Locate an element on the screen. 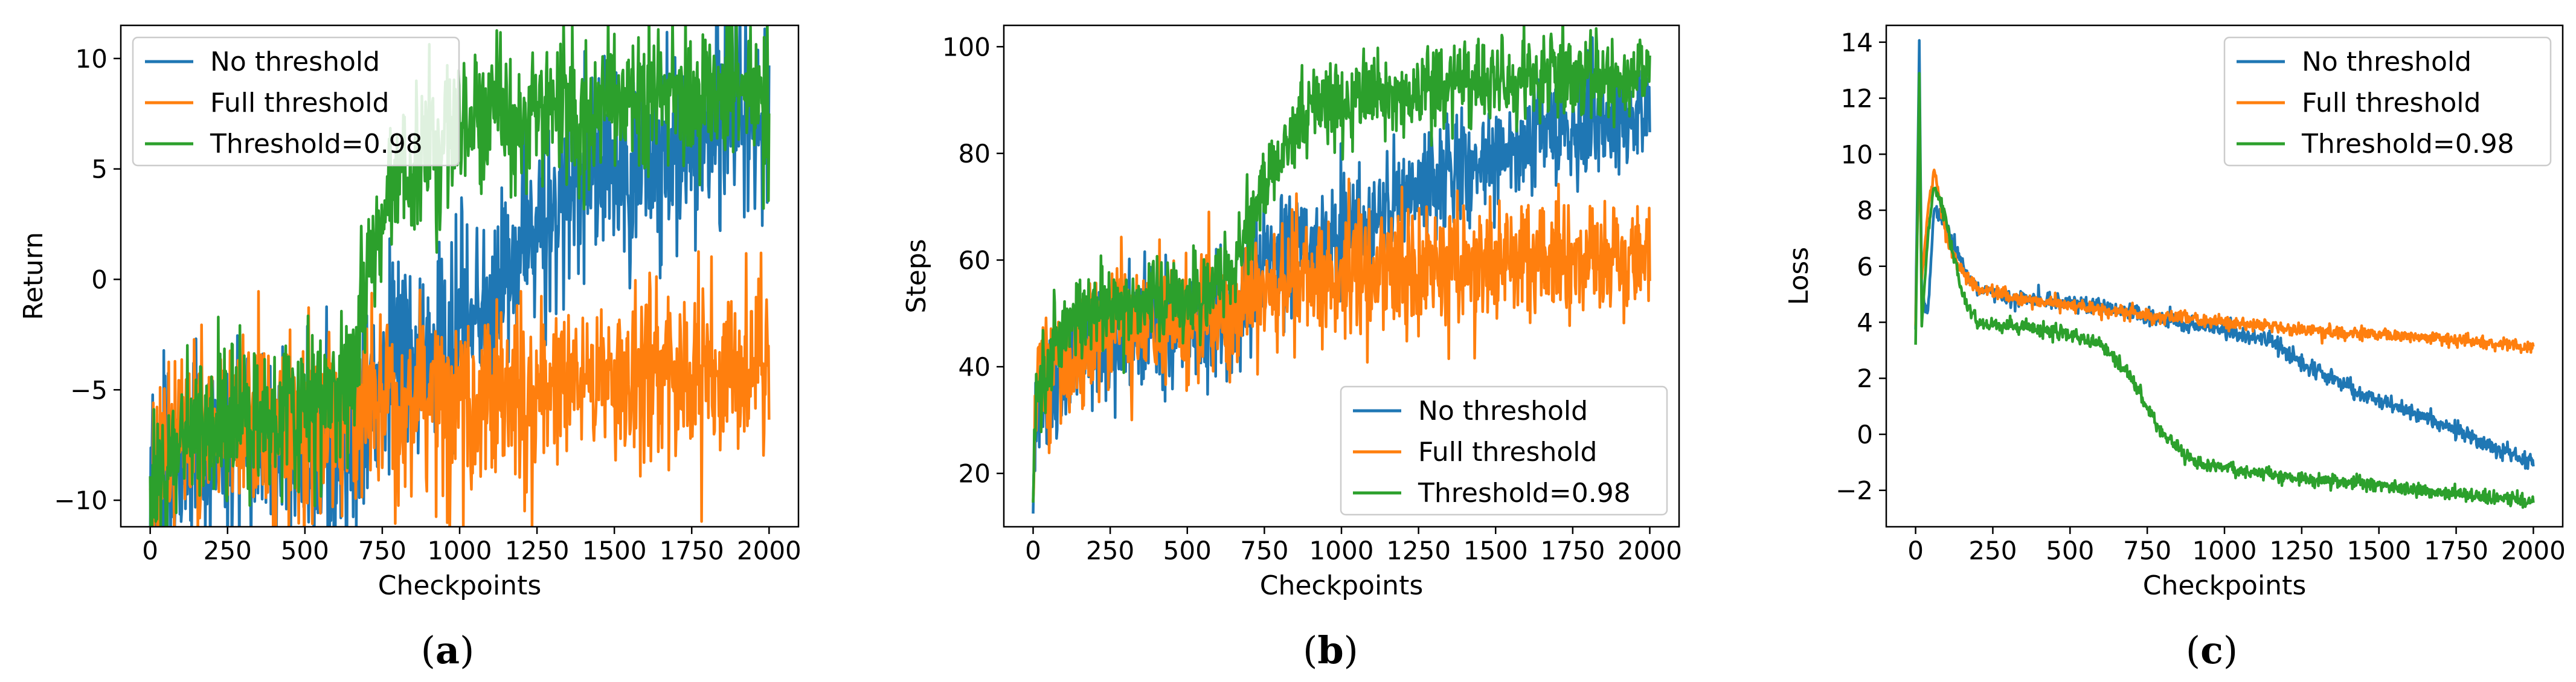 This screenshot has height=682, width=2576. y-tick-label: 14 is located at coordinates (1857, 42).